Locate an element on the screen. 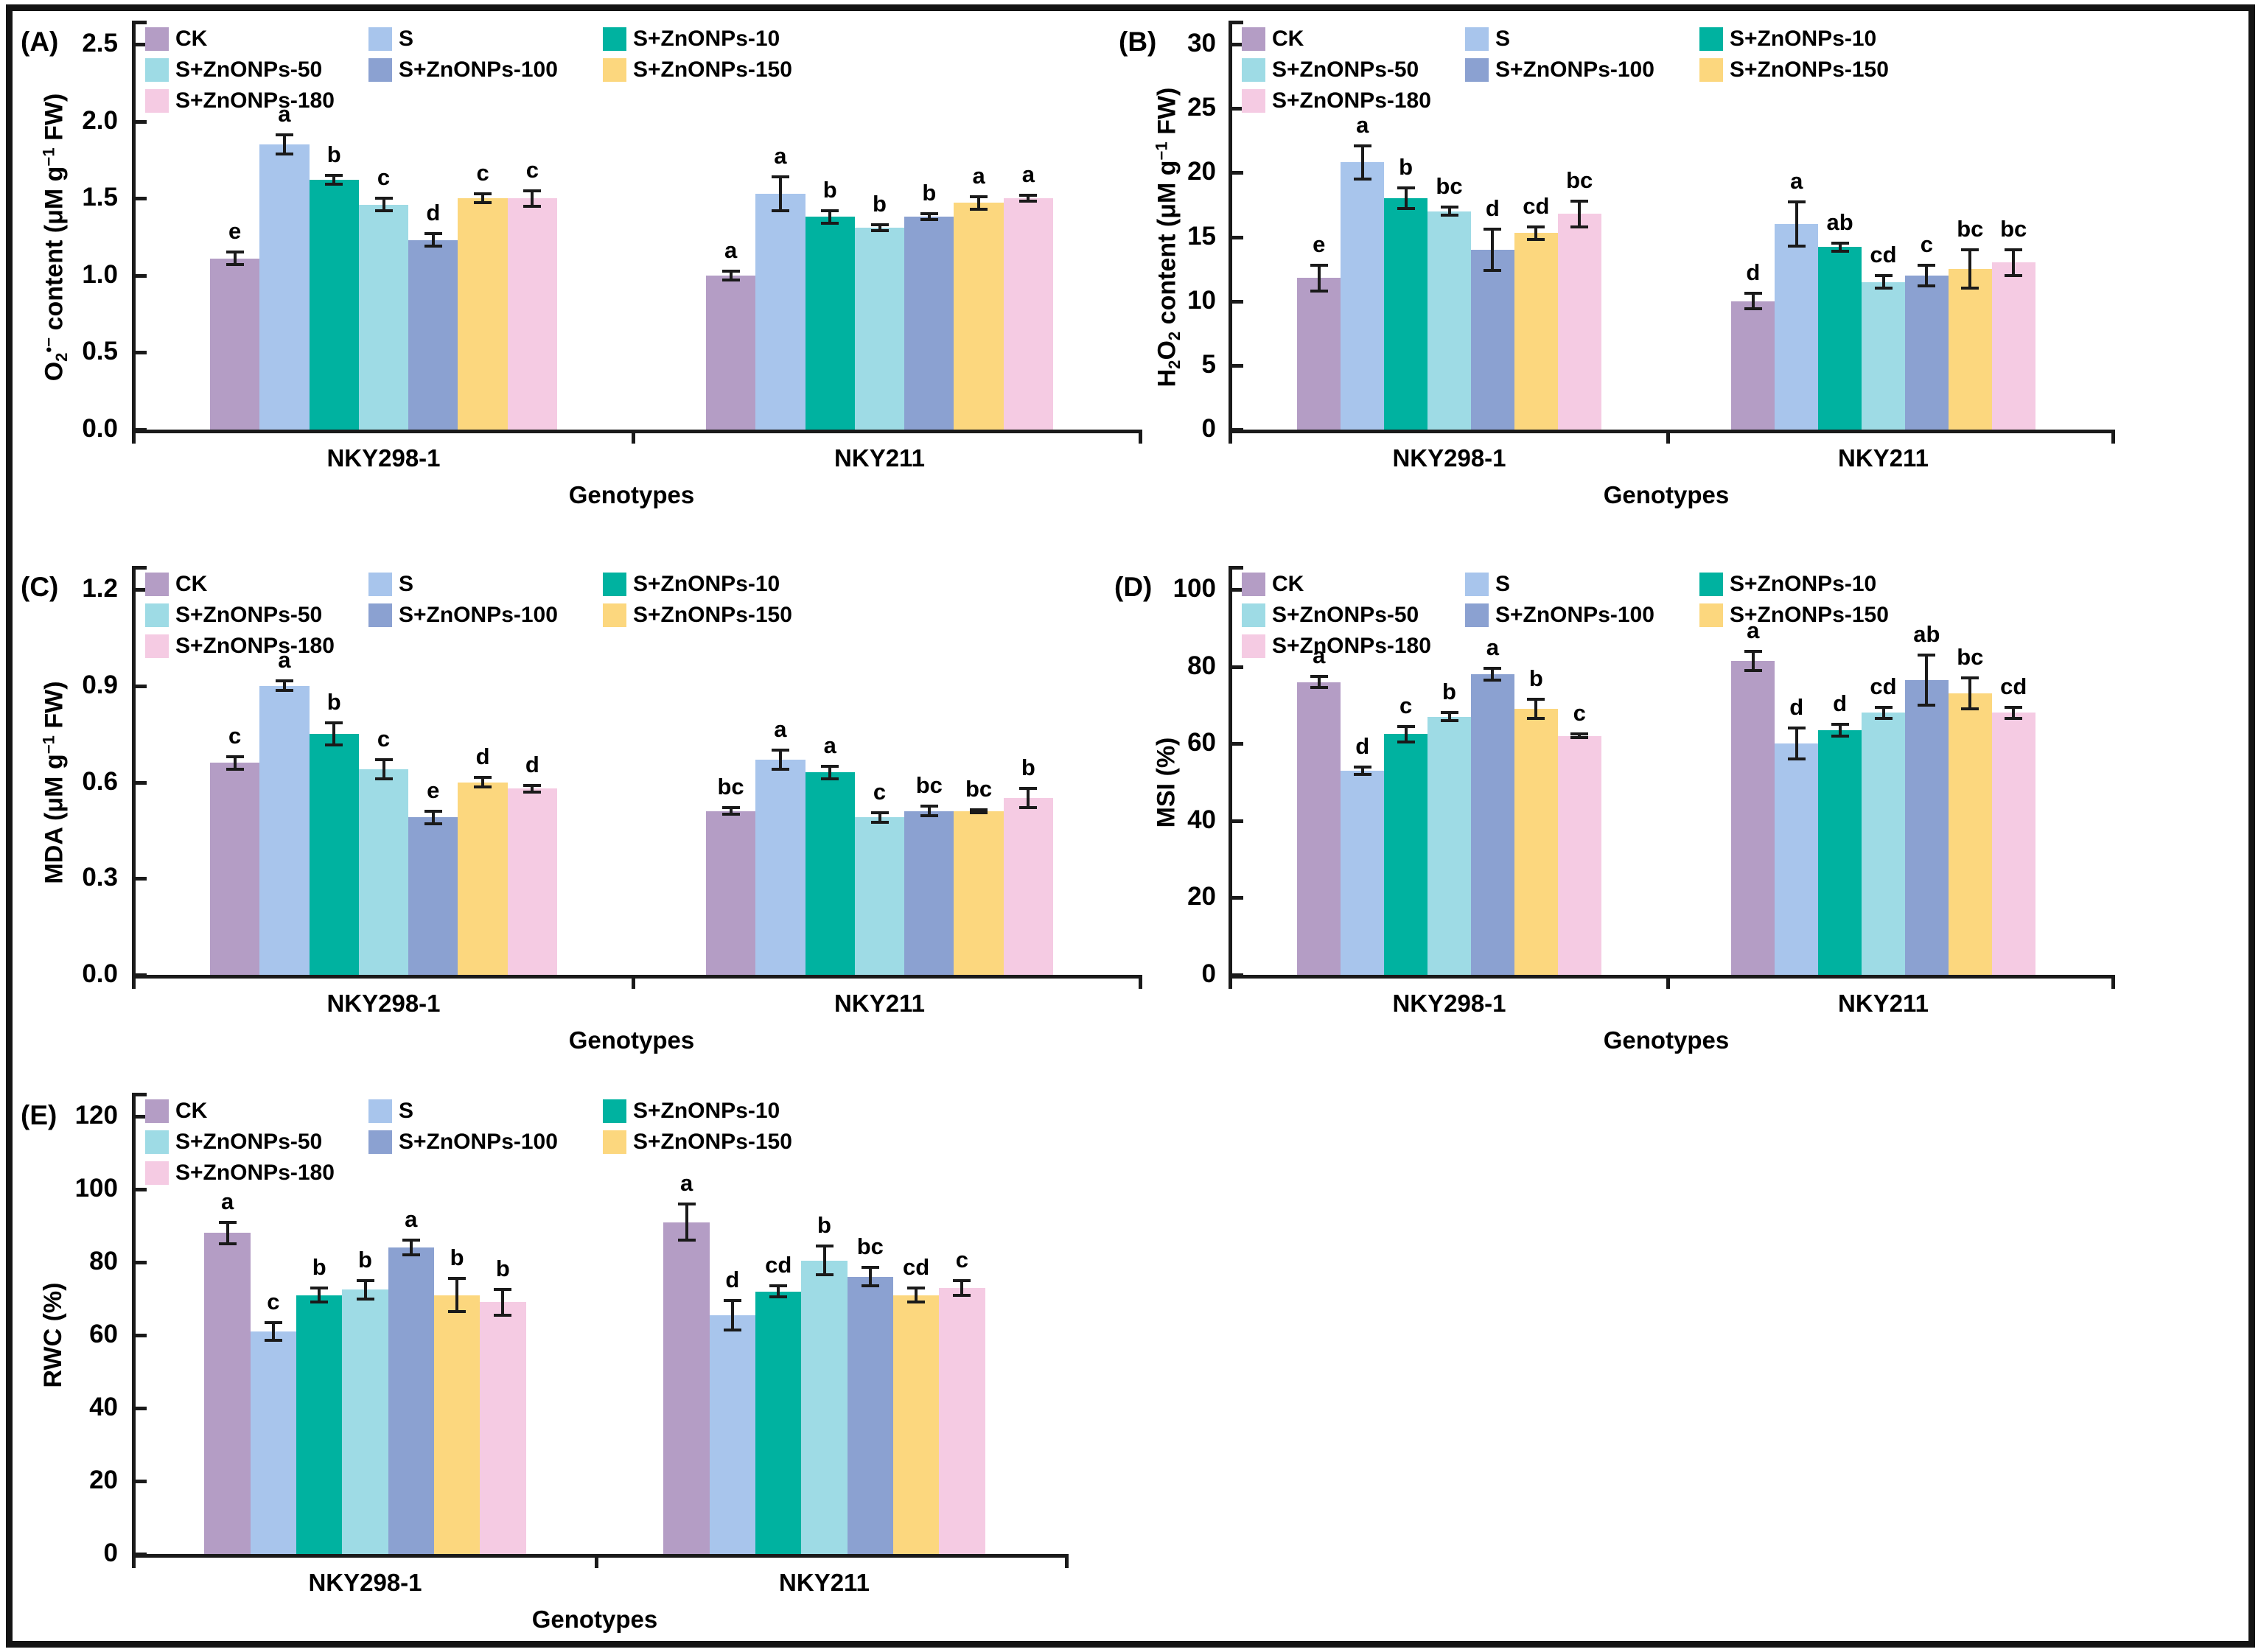  bar-S+ZnONPs-100-NKY298-1 is located at coordinates (1492, 824).